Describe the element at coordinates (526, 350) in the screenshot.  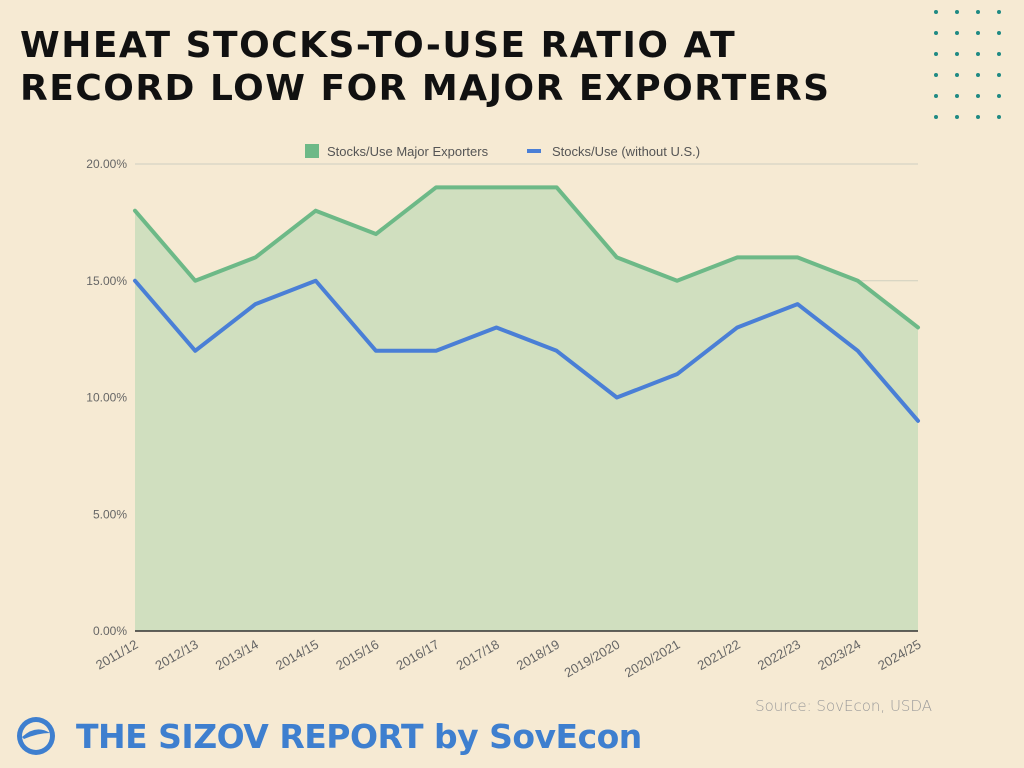
I see `series-line-without-us` at that location.